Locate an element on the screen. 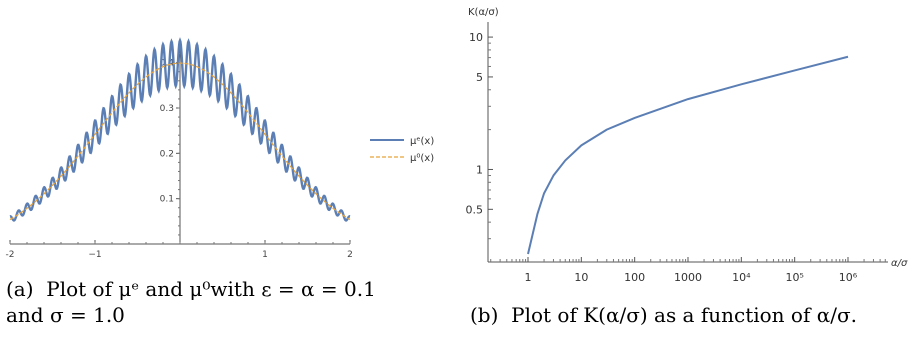 The height and width of the screenshot is (337, 917). chart-b-x-tick-label: 10 is located at coordinates (581, 277).